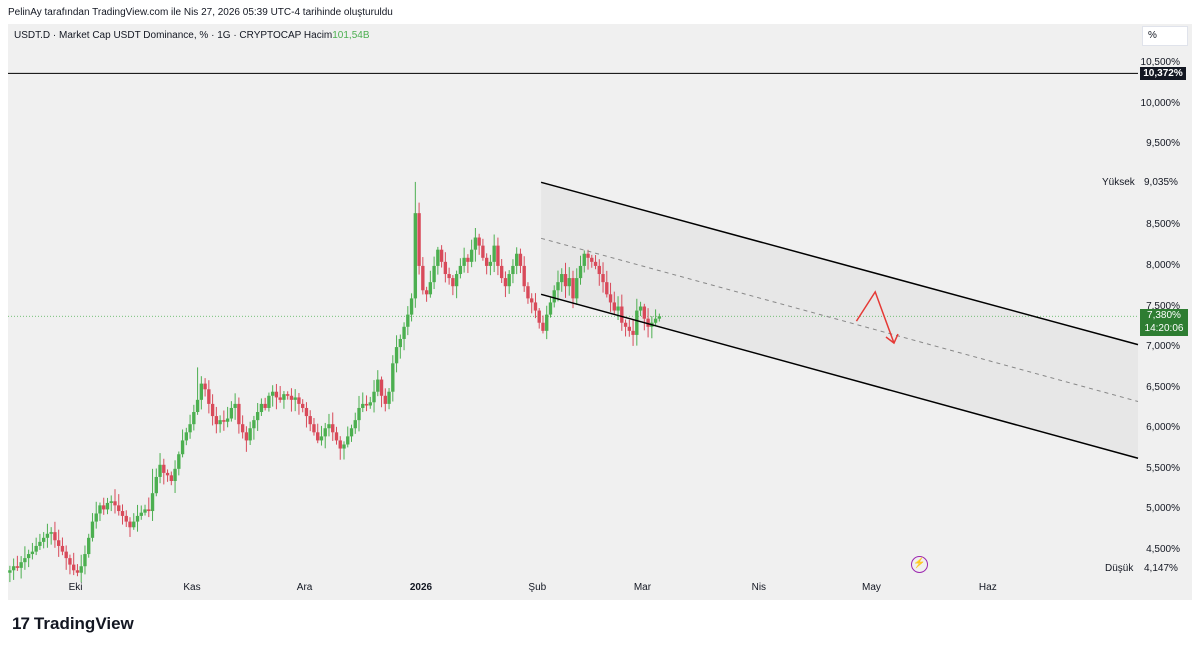 This screenshot has height=649, width=1200. What do you see at coordinates (875, 317) in the screenshot?
I see `projection-arrow` at bounding box center [875, 317].